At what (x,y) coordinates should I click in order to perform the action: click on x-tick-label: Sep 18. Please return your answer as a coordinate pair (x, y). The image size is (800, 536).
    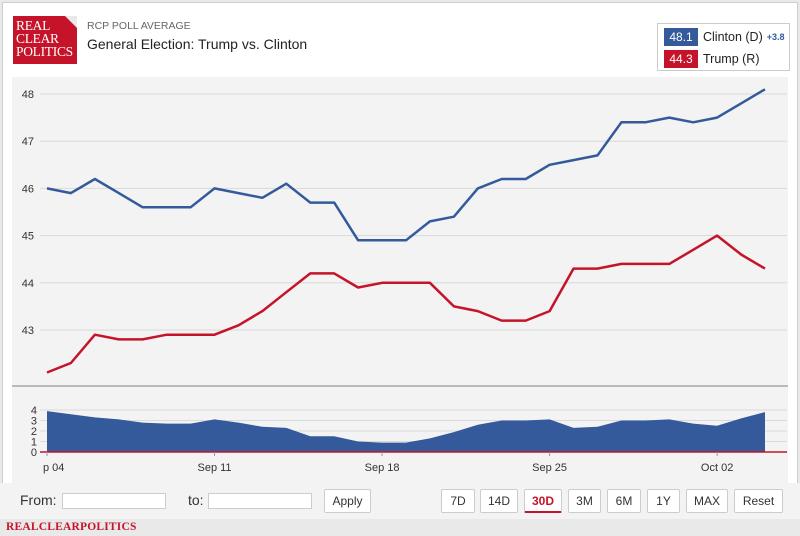
    Looking at the image, I should click on (382, 468).